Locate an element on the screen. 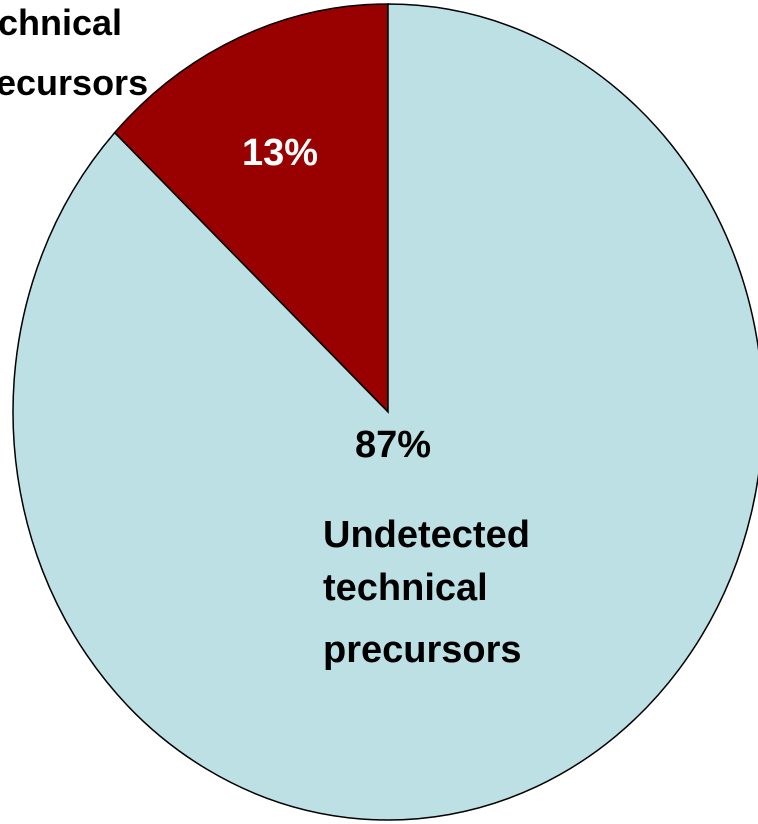  slice-name: Undetected technical precursors is located at coordinates (426, 592).